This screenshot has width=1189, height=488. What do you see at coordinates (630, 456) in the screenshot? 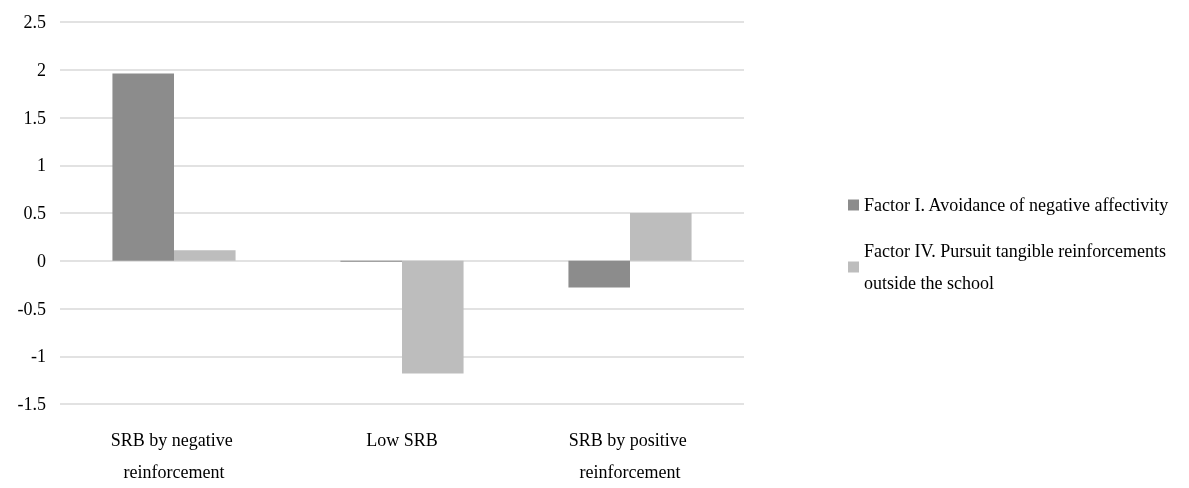
I see `x-tick-label: SRB by positive reinforcement` at bounding box center [630, 456].